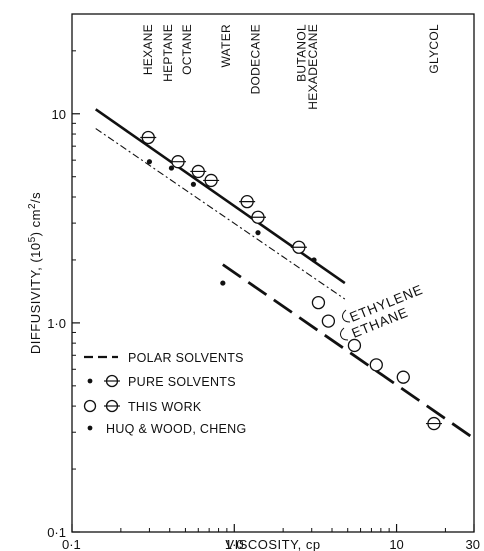 The height and width of the screenshot is (551, 484). I want to click on legend-label-this-work: THIS WORK, so click(165, 407).